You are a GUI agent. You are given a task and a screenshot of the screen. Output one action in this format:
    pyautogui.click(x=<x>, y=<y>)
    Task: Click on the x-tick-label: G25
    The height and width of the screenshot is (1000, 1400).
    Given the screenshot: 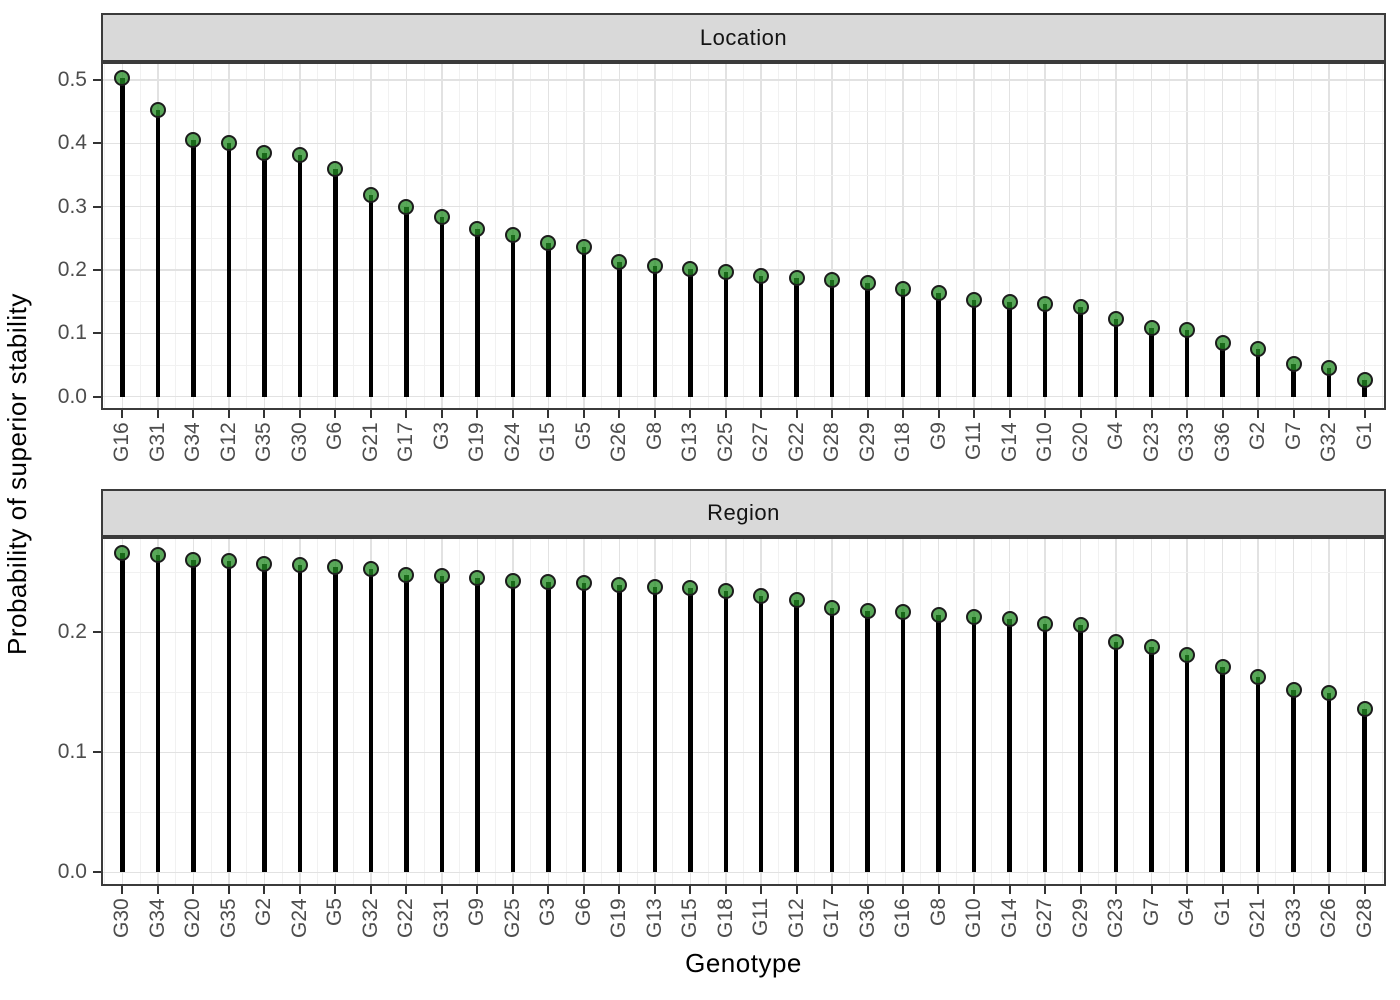 What is the action you would take?
    pyautogui.click(x=725, y=442)
    